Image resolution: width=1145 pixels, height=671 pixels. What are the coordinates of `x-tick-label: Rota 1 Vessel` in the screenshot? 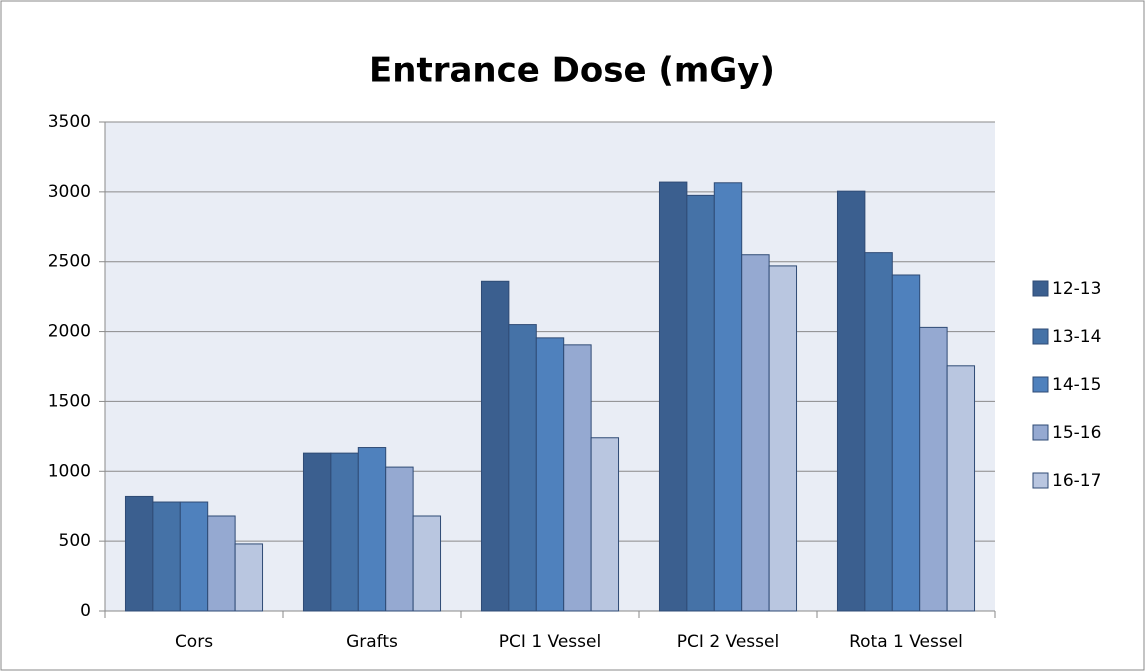 It's located at (906, 642).